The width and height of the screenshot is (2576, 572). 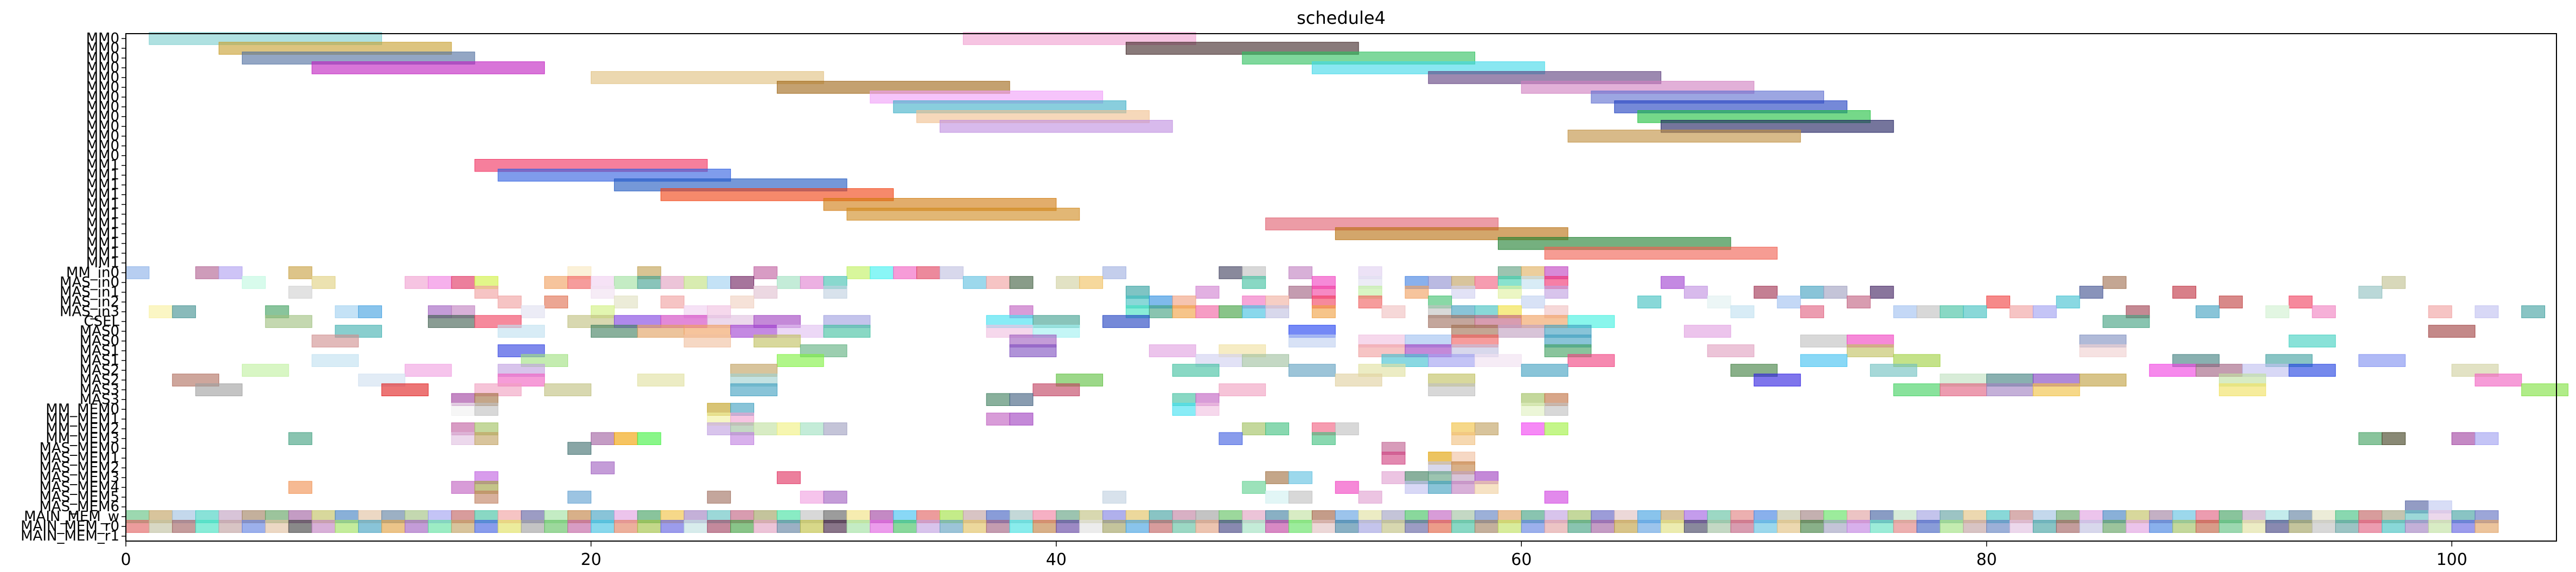 What do you see at coordinates (101, 321) in the screenshot?
I see `y-tick-label: CSEL` at bounding box center [101, 321].